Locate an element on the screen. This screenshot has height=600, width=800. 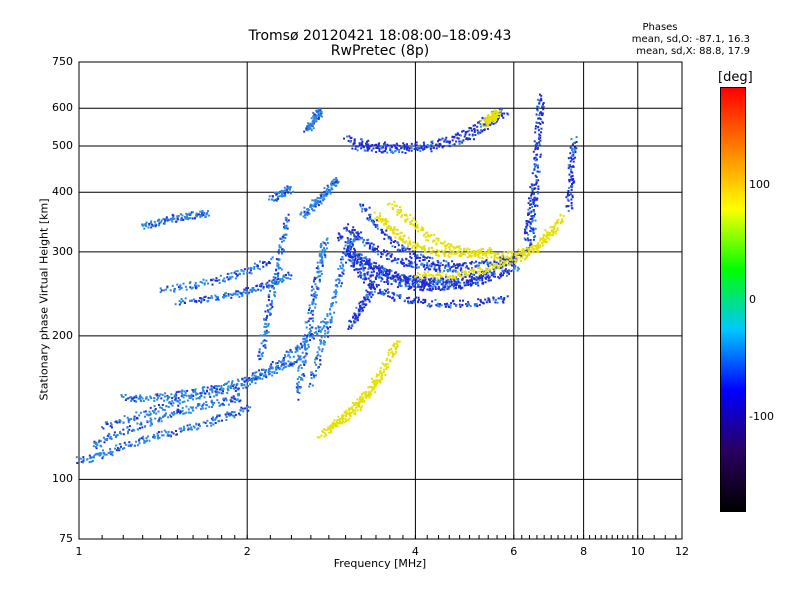
y-tick-label: 100 is located at coordinates (62, 479).